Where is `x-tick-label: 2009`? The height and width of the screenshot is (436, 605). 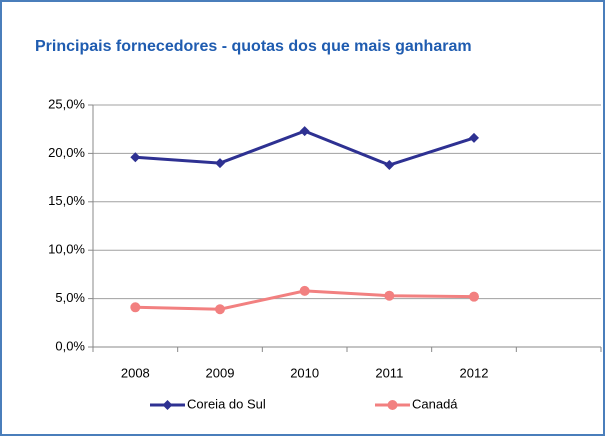
x-tick-label: 2009 is located at coordinates (220, 372).